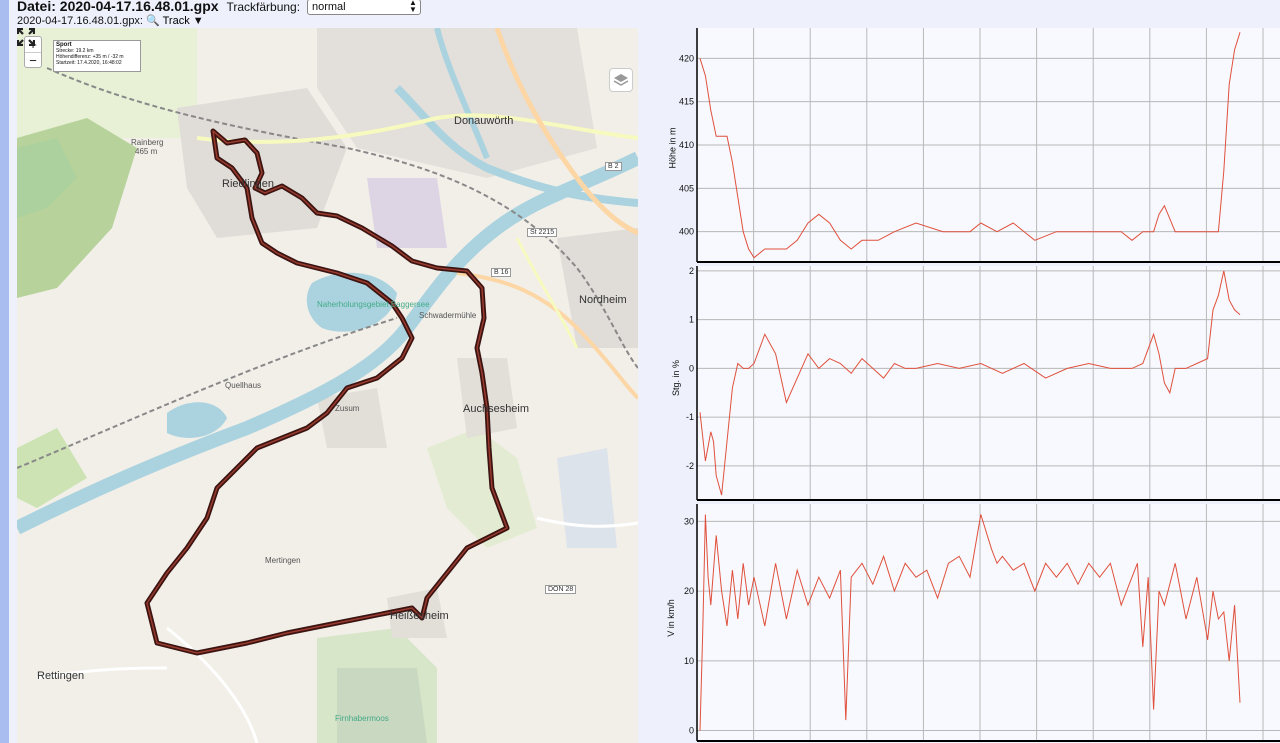  I want to click on map-label-mertingen: Mertingen, so click(283, 560).